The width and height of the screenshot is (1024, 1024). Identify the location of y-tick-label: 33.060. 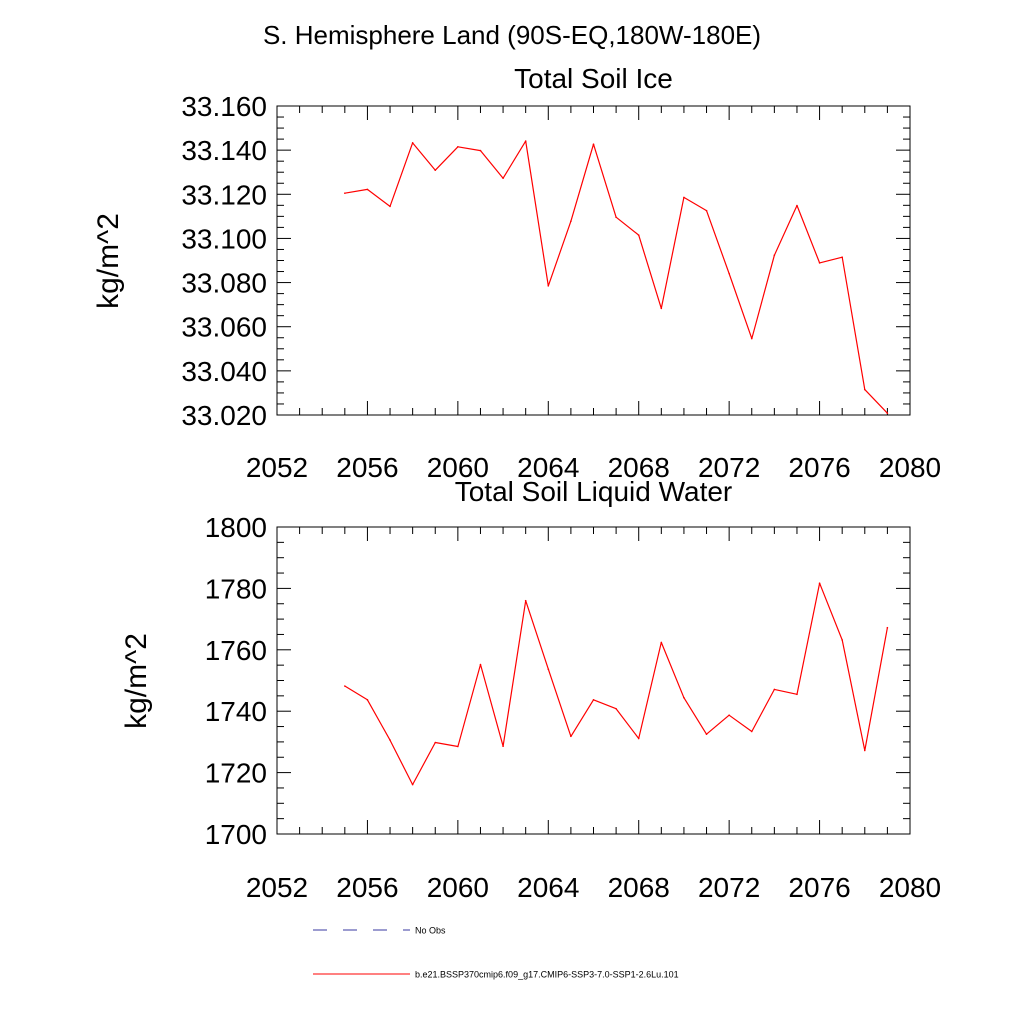
(224, 327).